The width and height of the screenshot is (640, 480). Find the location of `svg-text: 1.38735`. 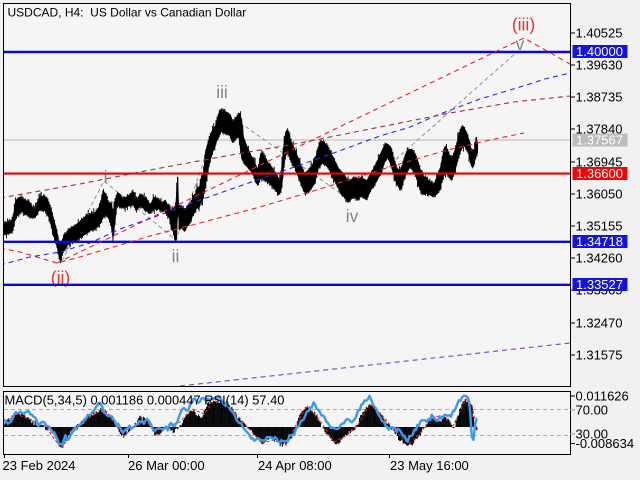

svg-text: 1.38735 is located at coordinates (599, 97).